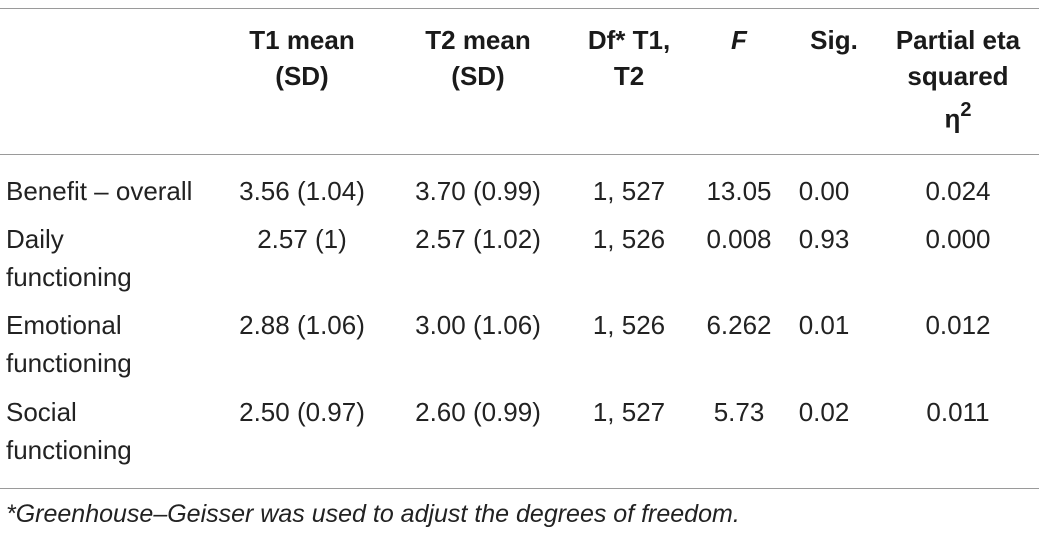  What do you see at coordinates (629, 191) in the screenshot?
I see `row1-df: 1, 527` at bounding box center [629, 191].